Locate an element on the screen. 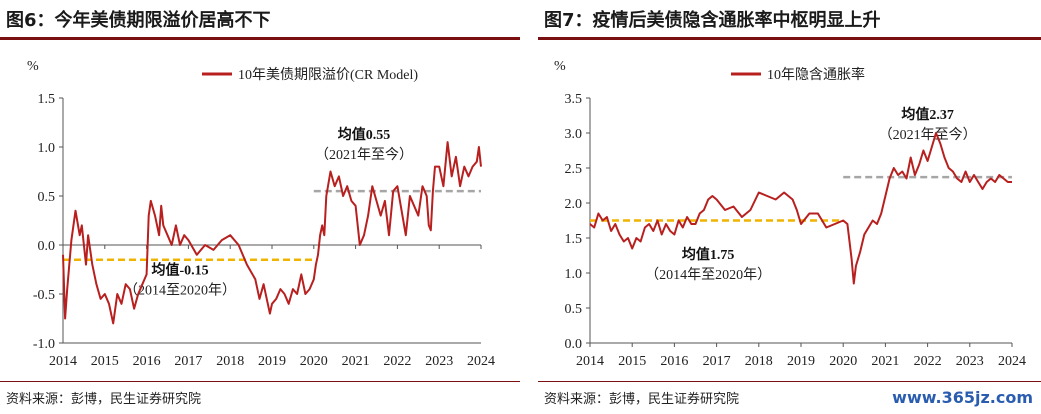 Image resolution: width=1041 pixels, height=414 pixels. mean-label: 均值1.75 is located at coordinates (708, 254).